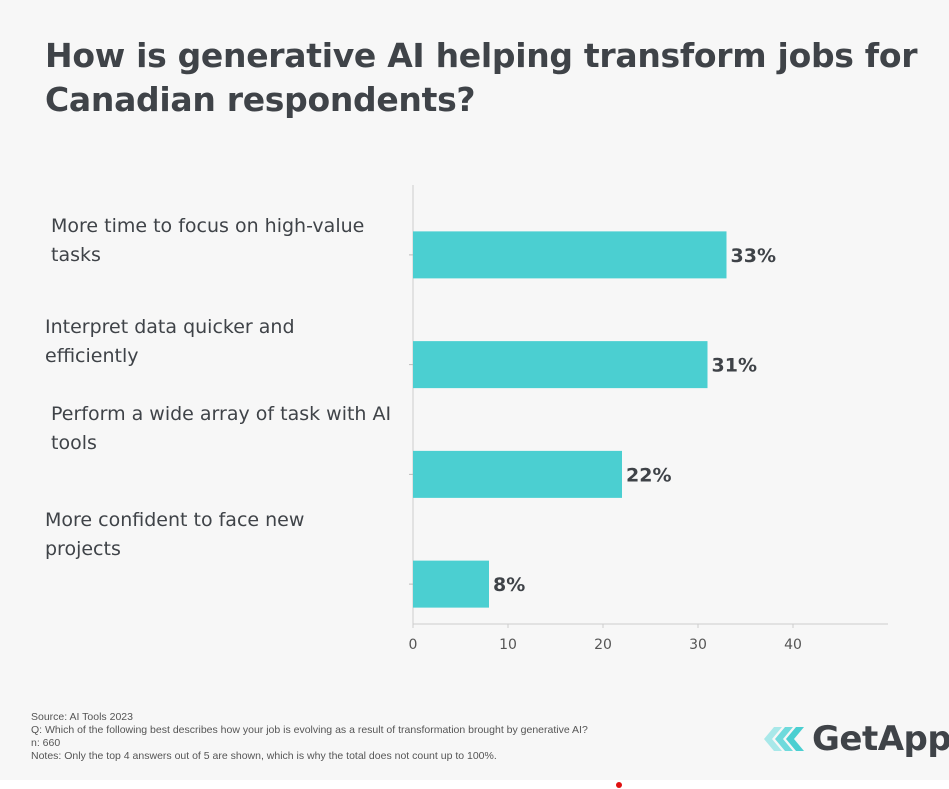 The width and height of the screenshot is (949, 789). Describe the element at coordinates (880, 739) in the screenshot. I see `logo-text: GetApp` at that location.